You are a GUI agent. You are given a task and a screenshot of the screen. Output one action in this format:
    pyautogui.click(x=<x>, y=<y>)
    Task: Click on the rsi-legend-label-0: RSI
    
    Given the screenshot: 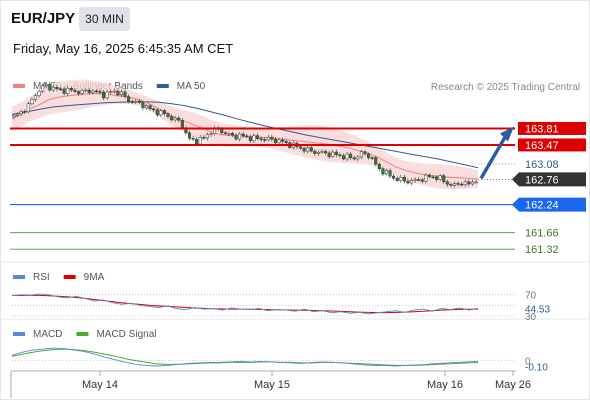 What is the action you would take?
    pyautogui.click(x=41, y=277)
    